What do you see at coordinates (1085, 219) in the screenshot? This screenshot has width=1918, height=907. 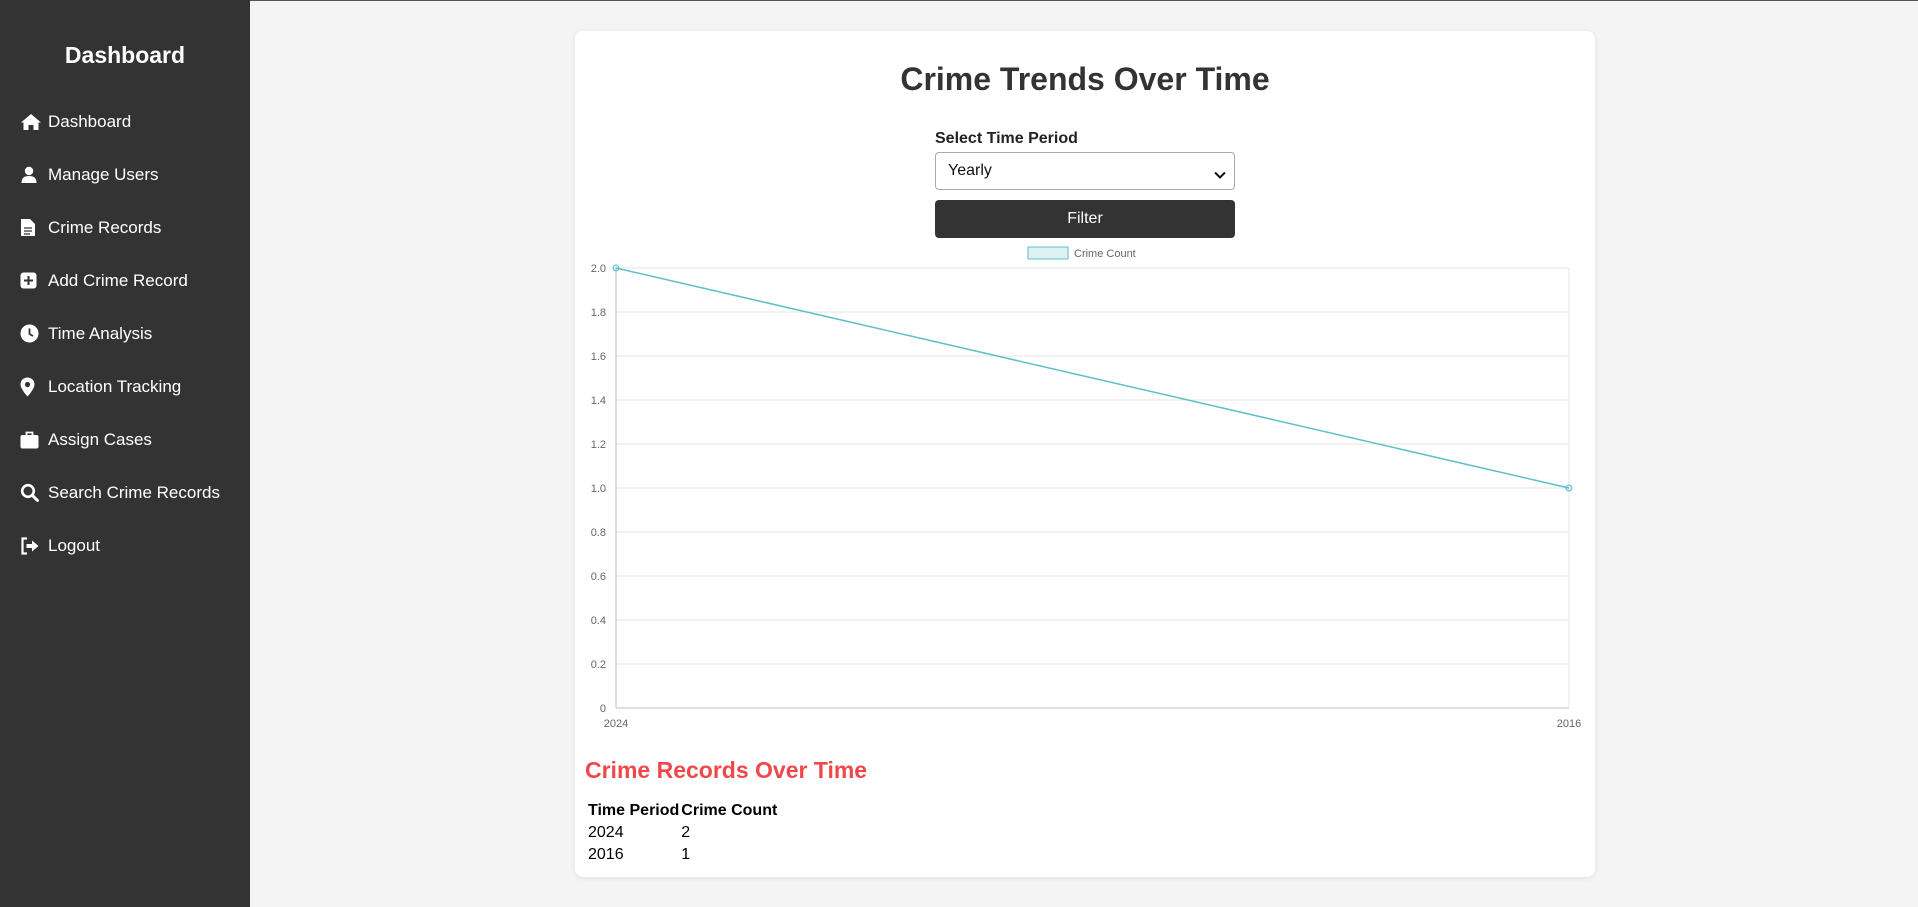 I see `filter-button: Filter` at bounding box center [1085, 219].